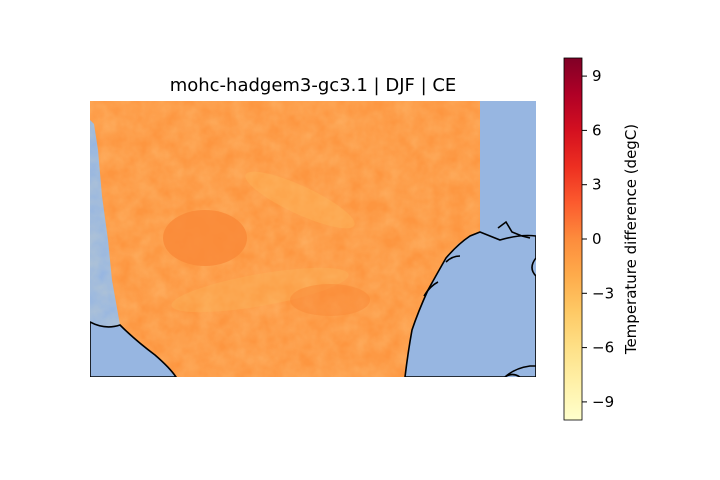  What do you see at coordinates (300, 200) in the screenshot?
I see `cool-band` at bounding box center [300, 200].